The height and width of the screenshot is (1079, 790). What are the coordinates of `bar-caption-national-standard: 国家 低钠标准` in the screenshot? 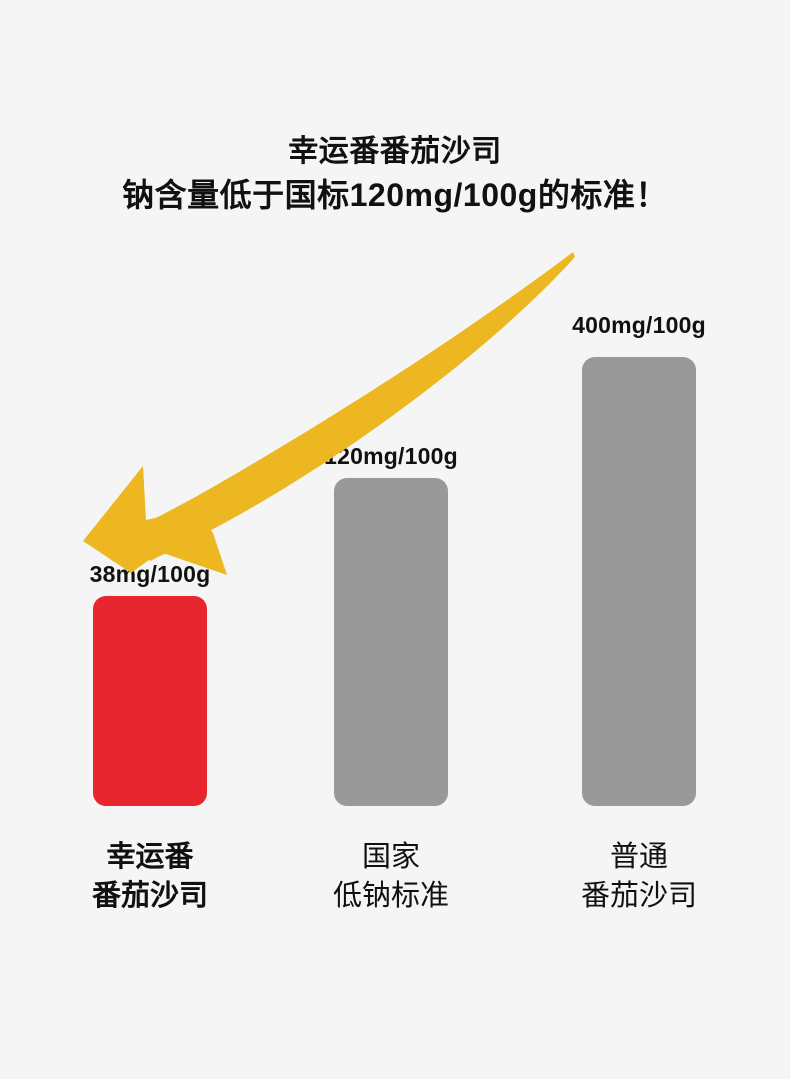 It's located at (391, 877).